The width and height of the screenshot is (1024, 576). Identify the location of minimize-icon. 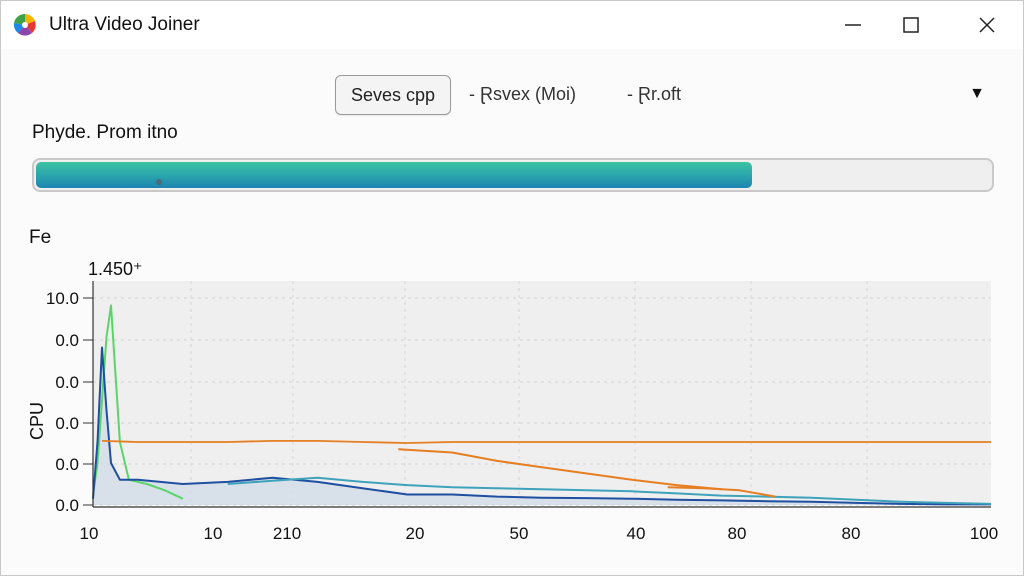
(853, 25).